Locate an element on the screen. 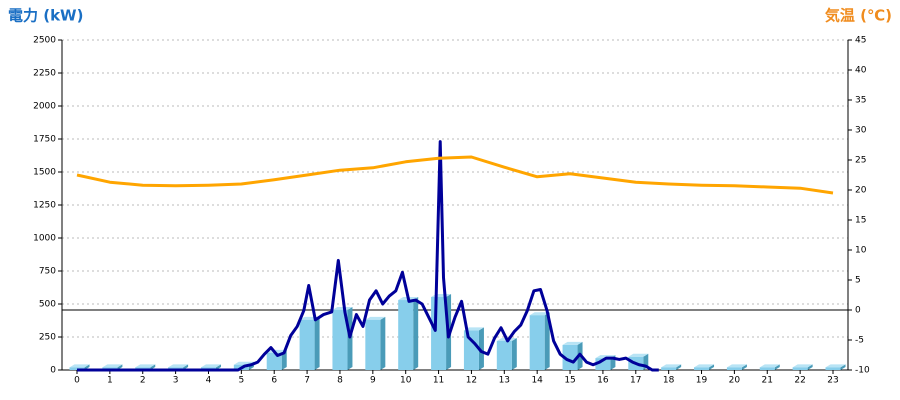  y2-tick-label: 25 is located at coordinates (860, 161).